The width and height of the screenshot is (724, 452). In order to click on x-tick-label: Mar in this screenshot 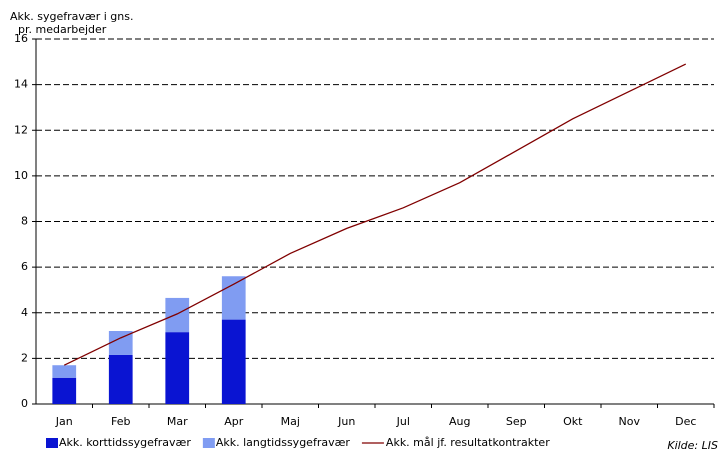, I will do `click(177, 421)`.